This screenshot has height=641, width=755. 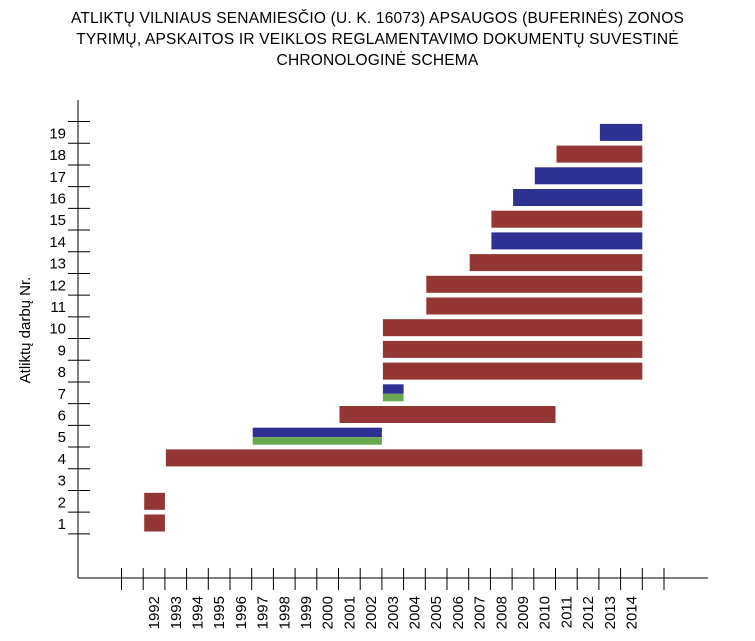 I want to click on y-tick-label: 13, so click(x=57, y=264).